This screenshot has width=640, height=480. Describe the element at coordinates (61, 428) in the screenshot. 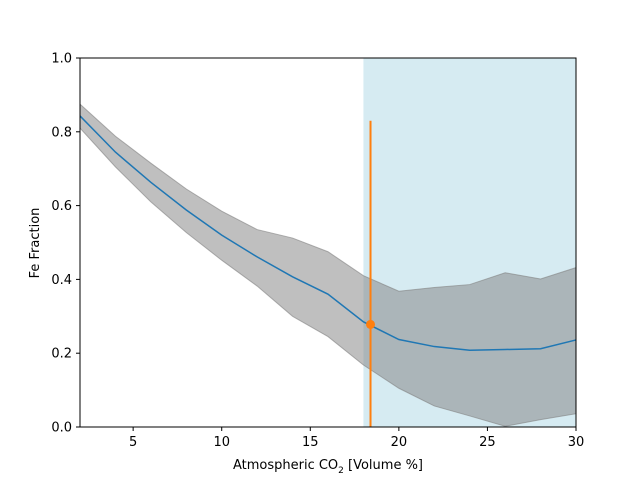

I see `y-tick-label: 0.0` at that location.